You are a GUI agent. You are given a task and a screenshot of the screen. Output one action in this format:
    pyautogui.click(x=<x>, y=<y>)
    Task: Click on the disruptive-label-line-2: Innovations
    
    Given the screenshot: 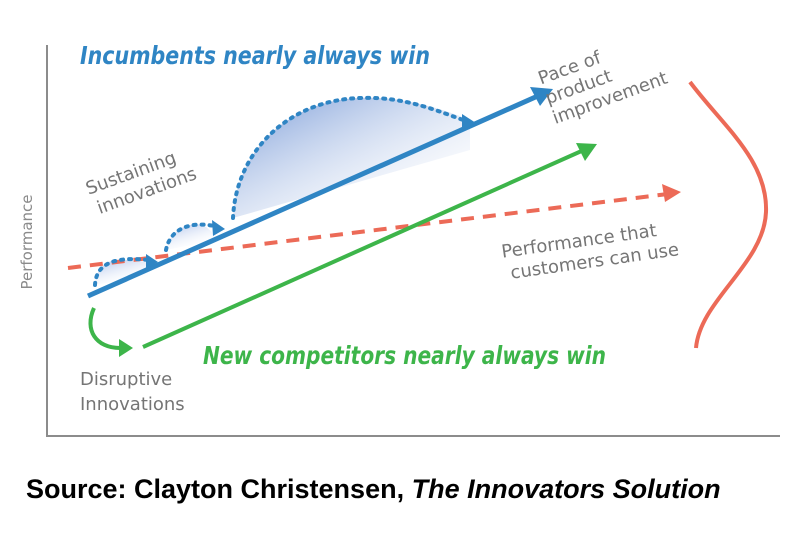 What is the action you would take?
    pyautogui.click(x=132, y=404)
    